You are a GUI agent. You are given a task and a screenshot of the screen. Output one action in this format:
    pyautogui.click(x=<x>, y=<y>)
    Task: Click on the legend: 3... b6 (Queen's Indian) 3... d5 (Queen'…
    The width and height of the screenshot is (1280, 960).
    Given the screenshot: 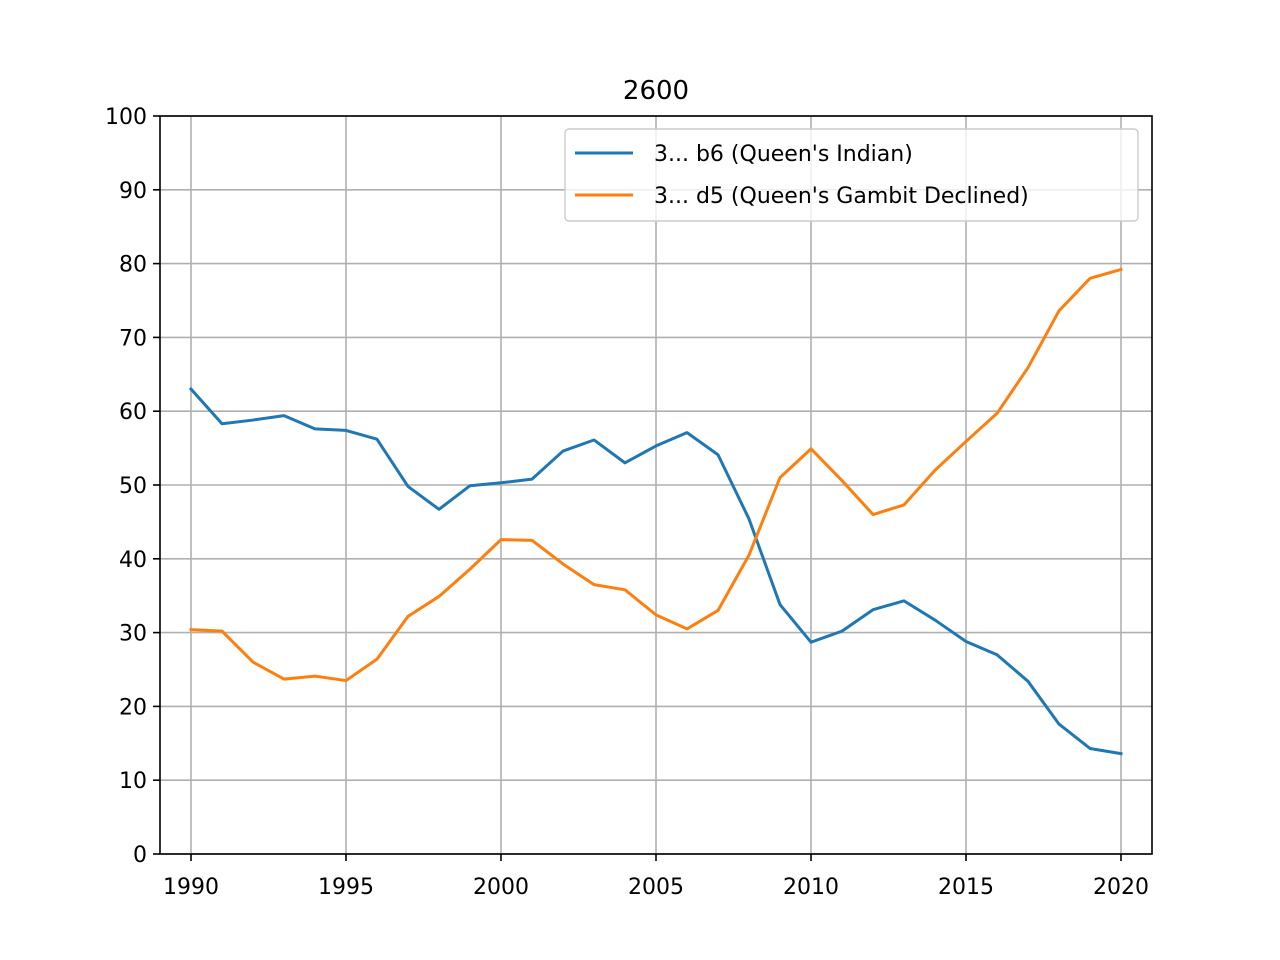 What is the action you would take?
    pyautogui.click(x=851, y=175)
    